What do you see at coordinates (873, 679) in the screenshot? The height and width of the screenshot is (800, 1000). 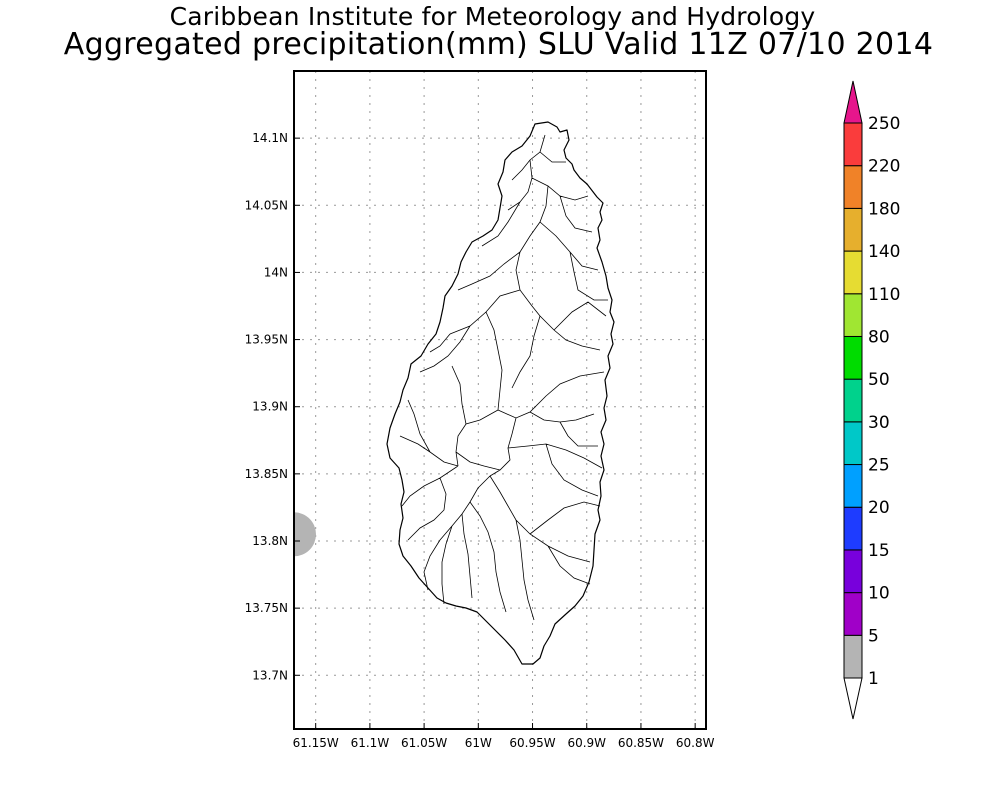 I see `colorbar-label: 1` at bounding box center [873, 679].